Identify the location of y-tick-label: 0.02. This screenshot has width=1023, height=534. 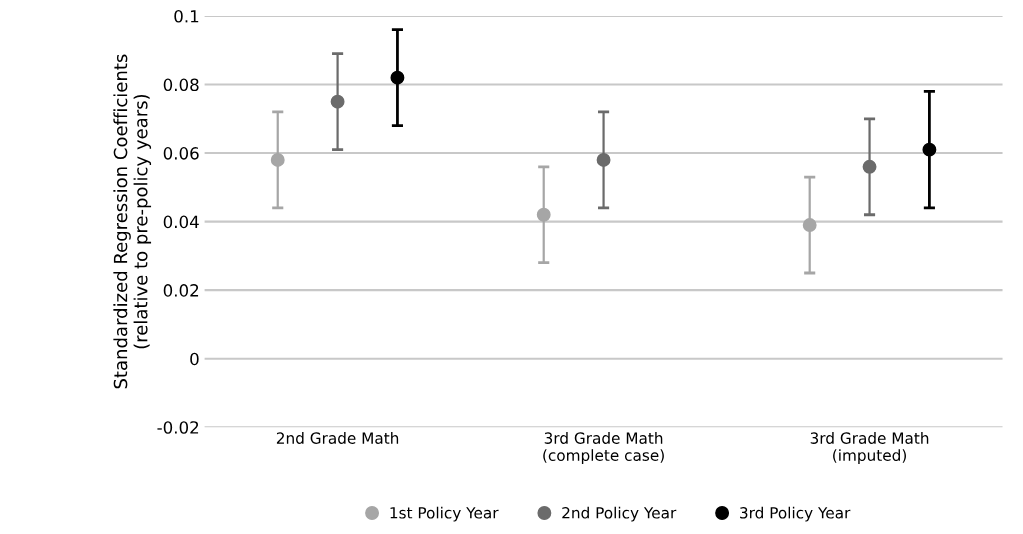
(181, 290).